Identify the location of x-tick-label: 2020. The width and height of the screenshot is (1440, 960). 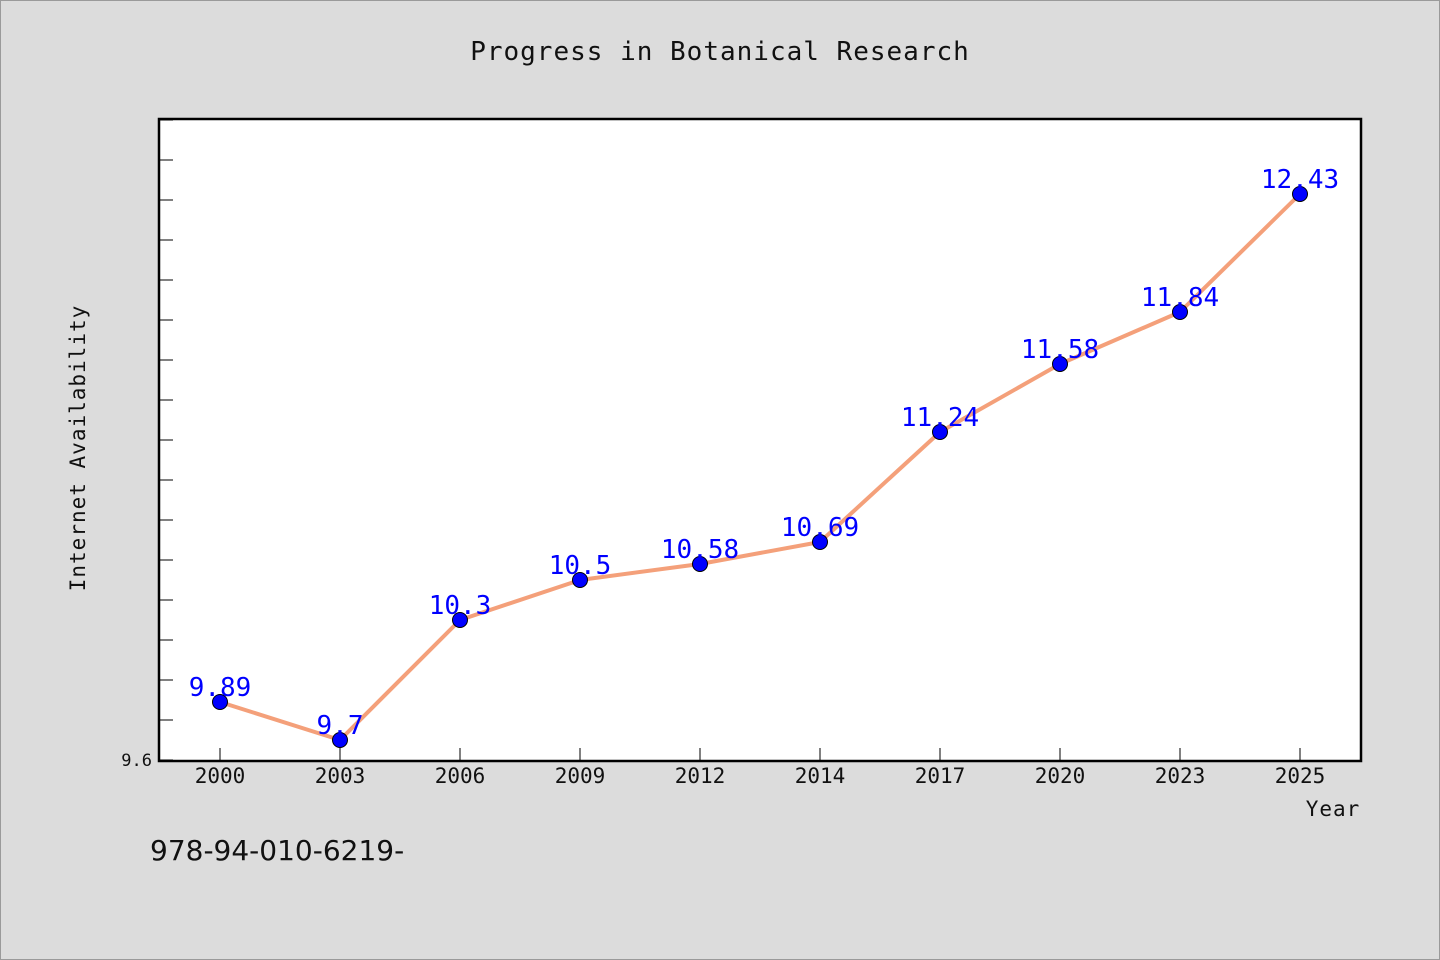
(1060, 776).